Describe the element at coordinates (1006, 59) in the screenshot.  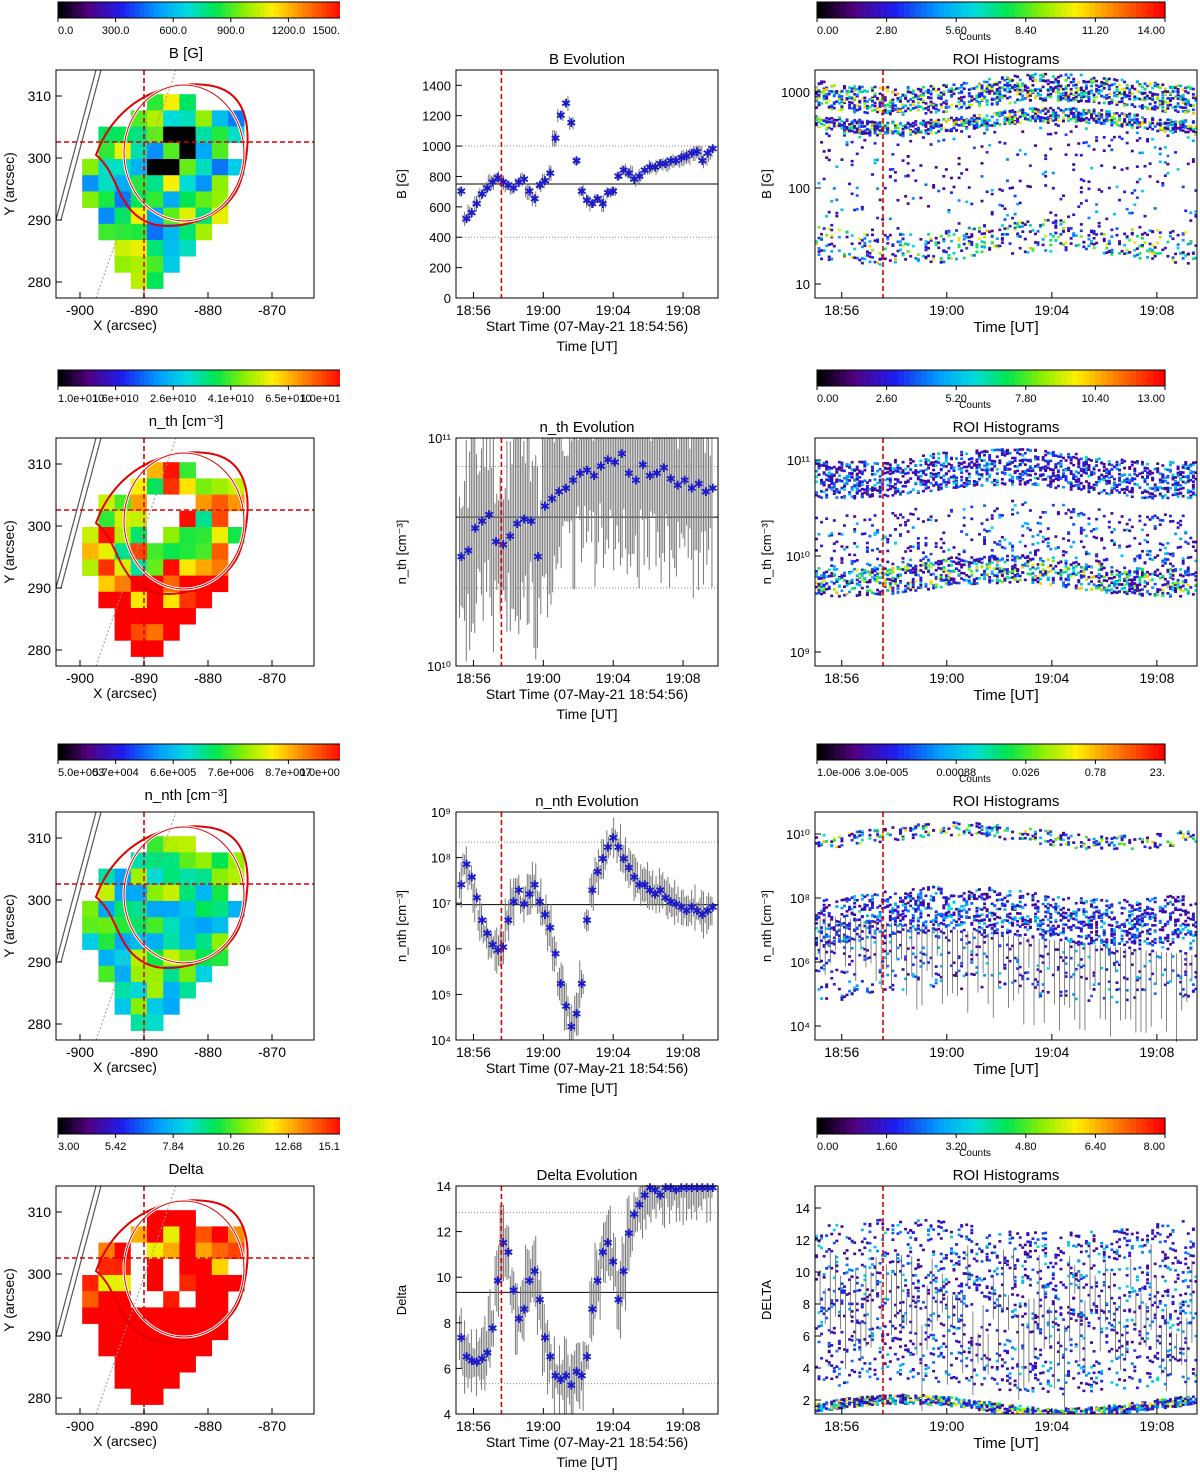
I see `hist-title: ROI Histograms` at that location.